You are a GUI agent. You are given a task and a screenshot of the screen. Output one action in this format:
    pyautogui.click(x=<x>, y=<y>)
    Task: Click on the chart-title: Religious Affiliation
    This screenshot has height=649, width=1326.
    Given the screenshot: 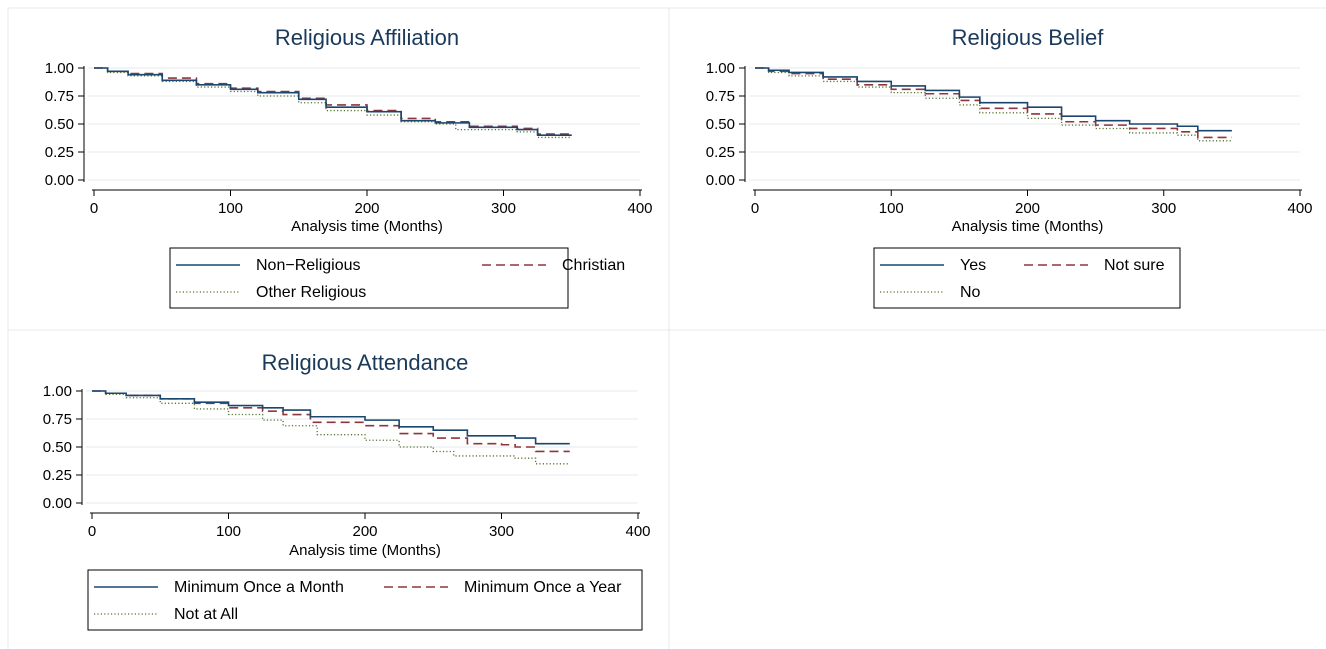 What is the action you would take?
    pyautogui.click(x=367, y=37)
    